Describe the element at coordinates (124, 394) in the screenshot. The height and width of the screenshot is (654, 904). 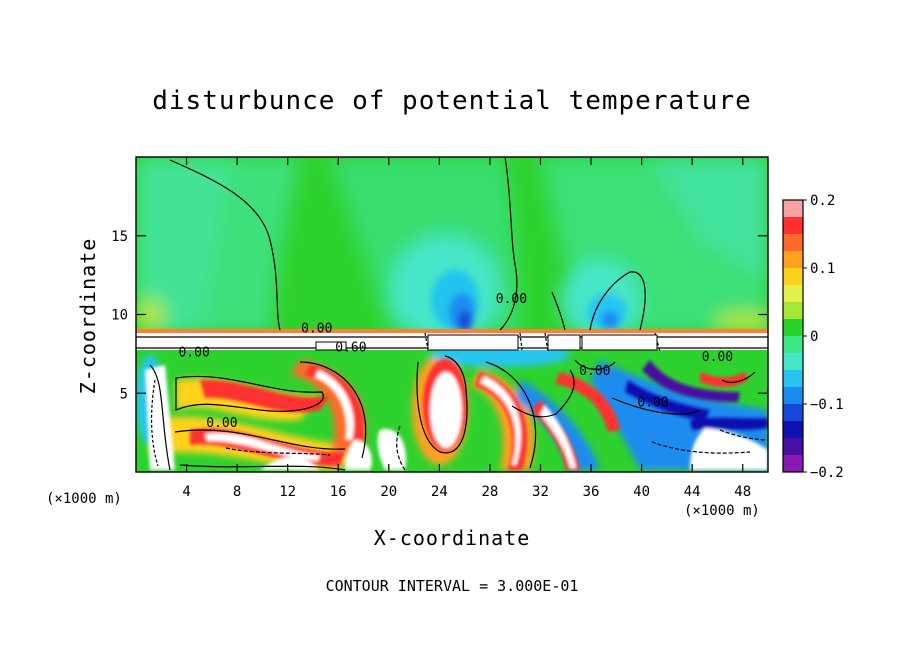
I see `y-tick-label: 5` at that location.